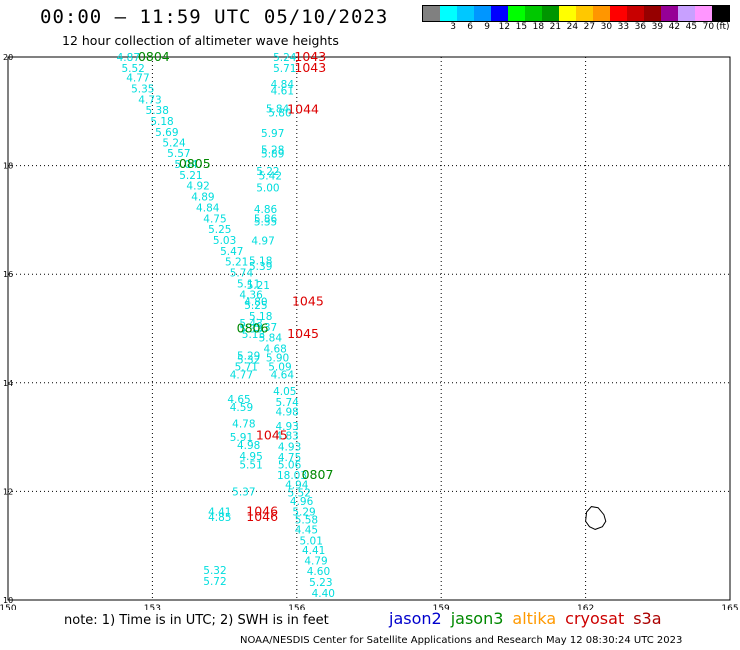 This screenshot has width=740, height=650. I want to click on x-tick-label: 150, so click(8, 607).